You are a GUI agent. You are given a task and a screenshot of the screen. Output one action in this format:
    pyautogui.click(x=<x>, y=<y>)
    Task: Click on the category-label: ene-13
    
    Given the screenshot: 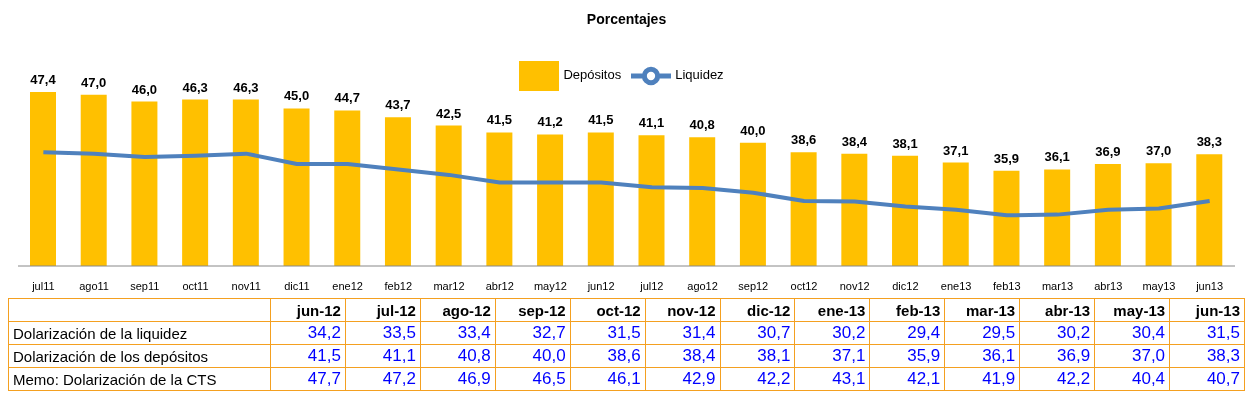 What is the action you would take?
    pyautogui.click(x=832, y=310)
    